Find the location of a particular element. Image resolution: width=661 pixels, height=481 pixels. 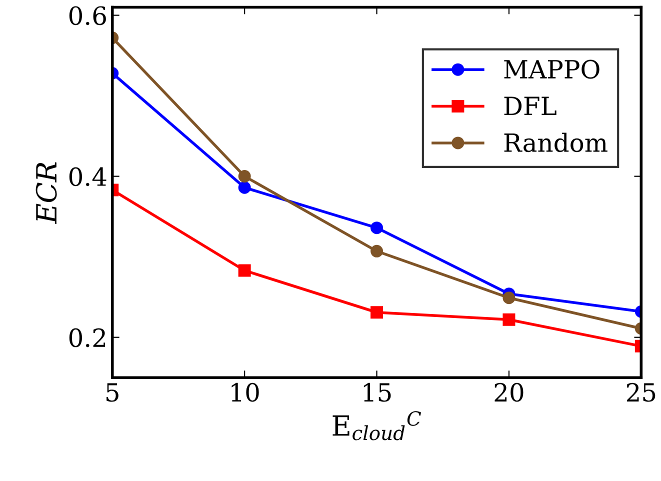

x-axis-title: E$_{cloud}$$^{C}$ is located at coordinates (377, 425).